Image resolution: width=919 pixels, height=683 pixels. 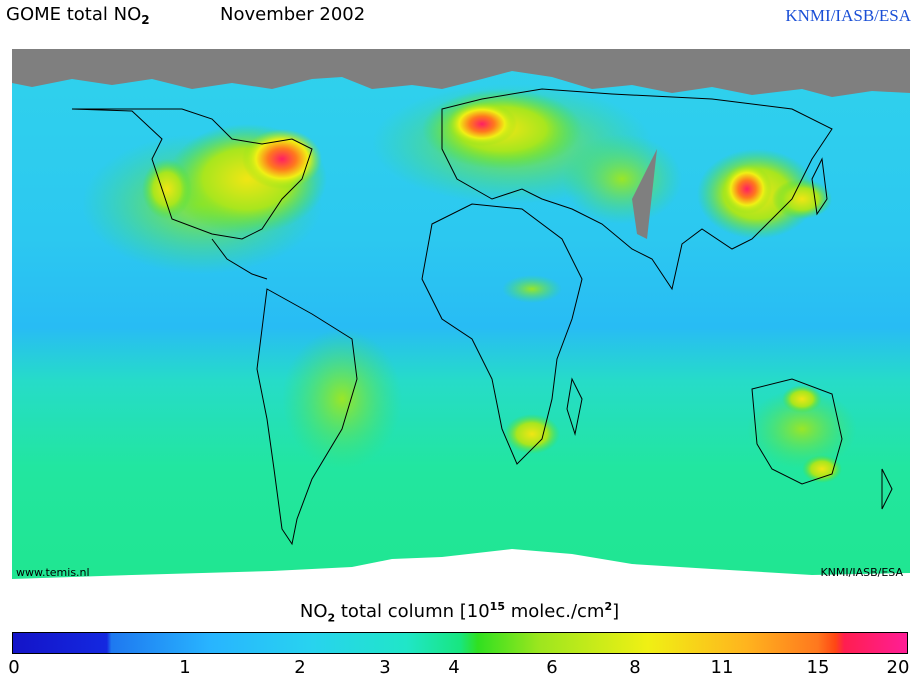 What do you see at coordinates (145, 20) in the screenshot?
I see `title-subscript: 2` at bounding box center [145, 20].